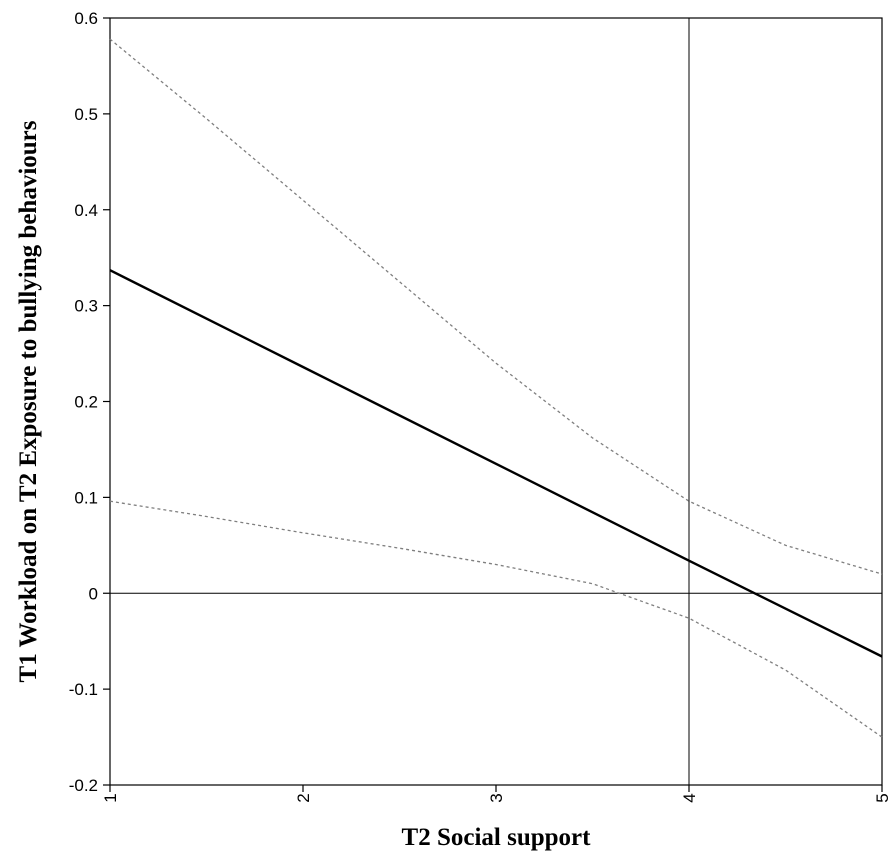 This screenshot has height=860, width=891. I want to click on y-tick-label: -0.1, so click(83, 689).